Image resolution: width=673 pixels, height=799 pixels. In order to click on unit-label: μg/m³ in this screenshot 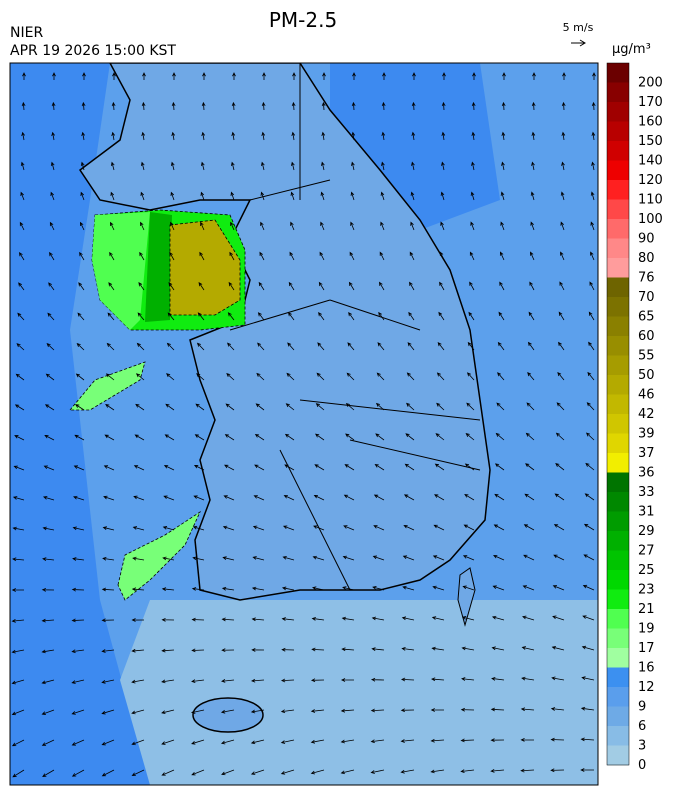, I will do `click(631, 49)`.